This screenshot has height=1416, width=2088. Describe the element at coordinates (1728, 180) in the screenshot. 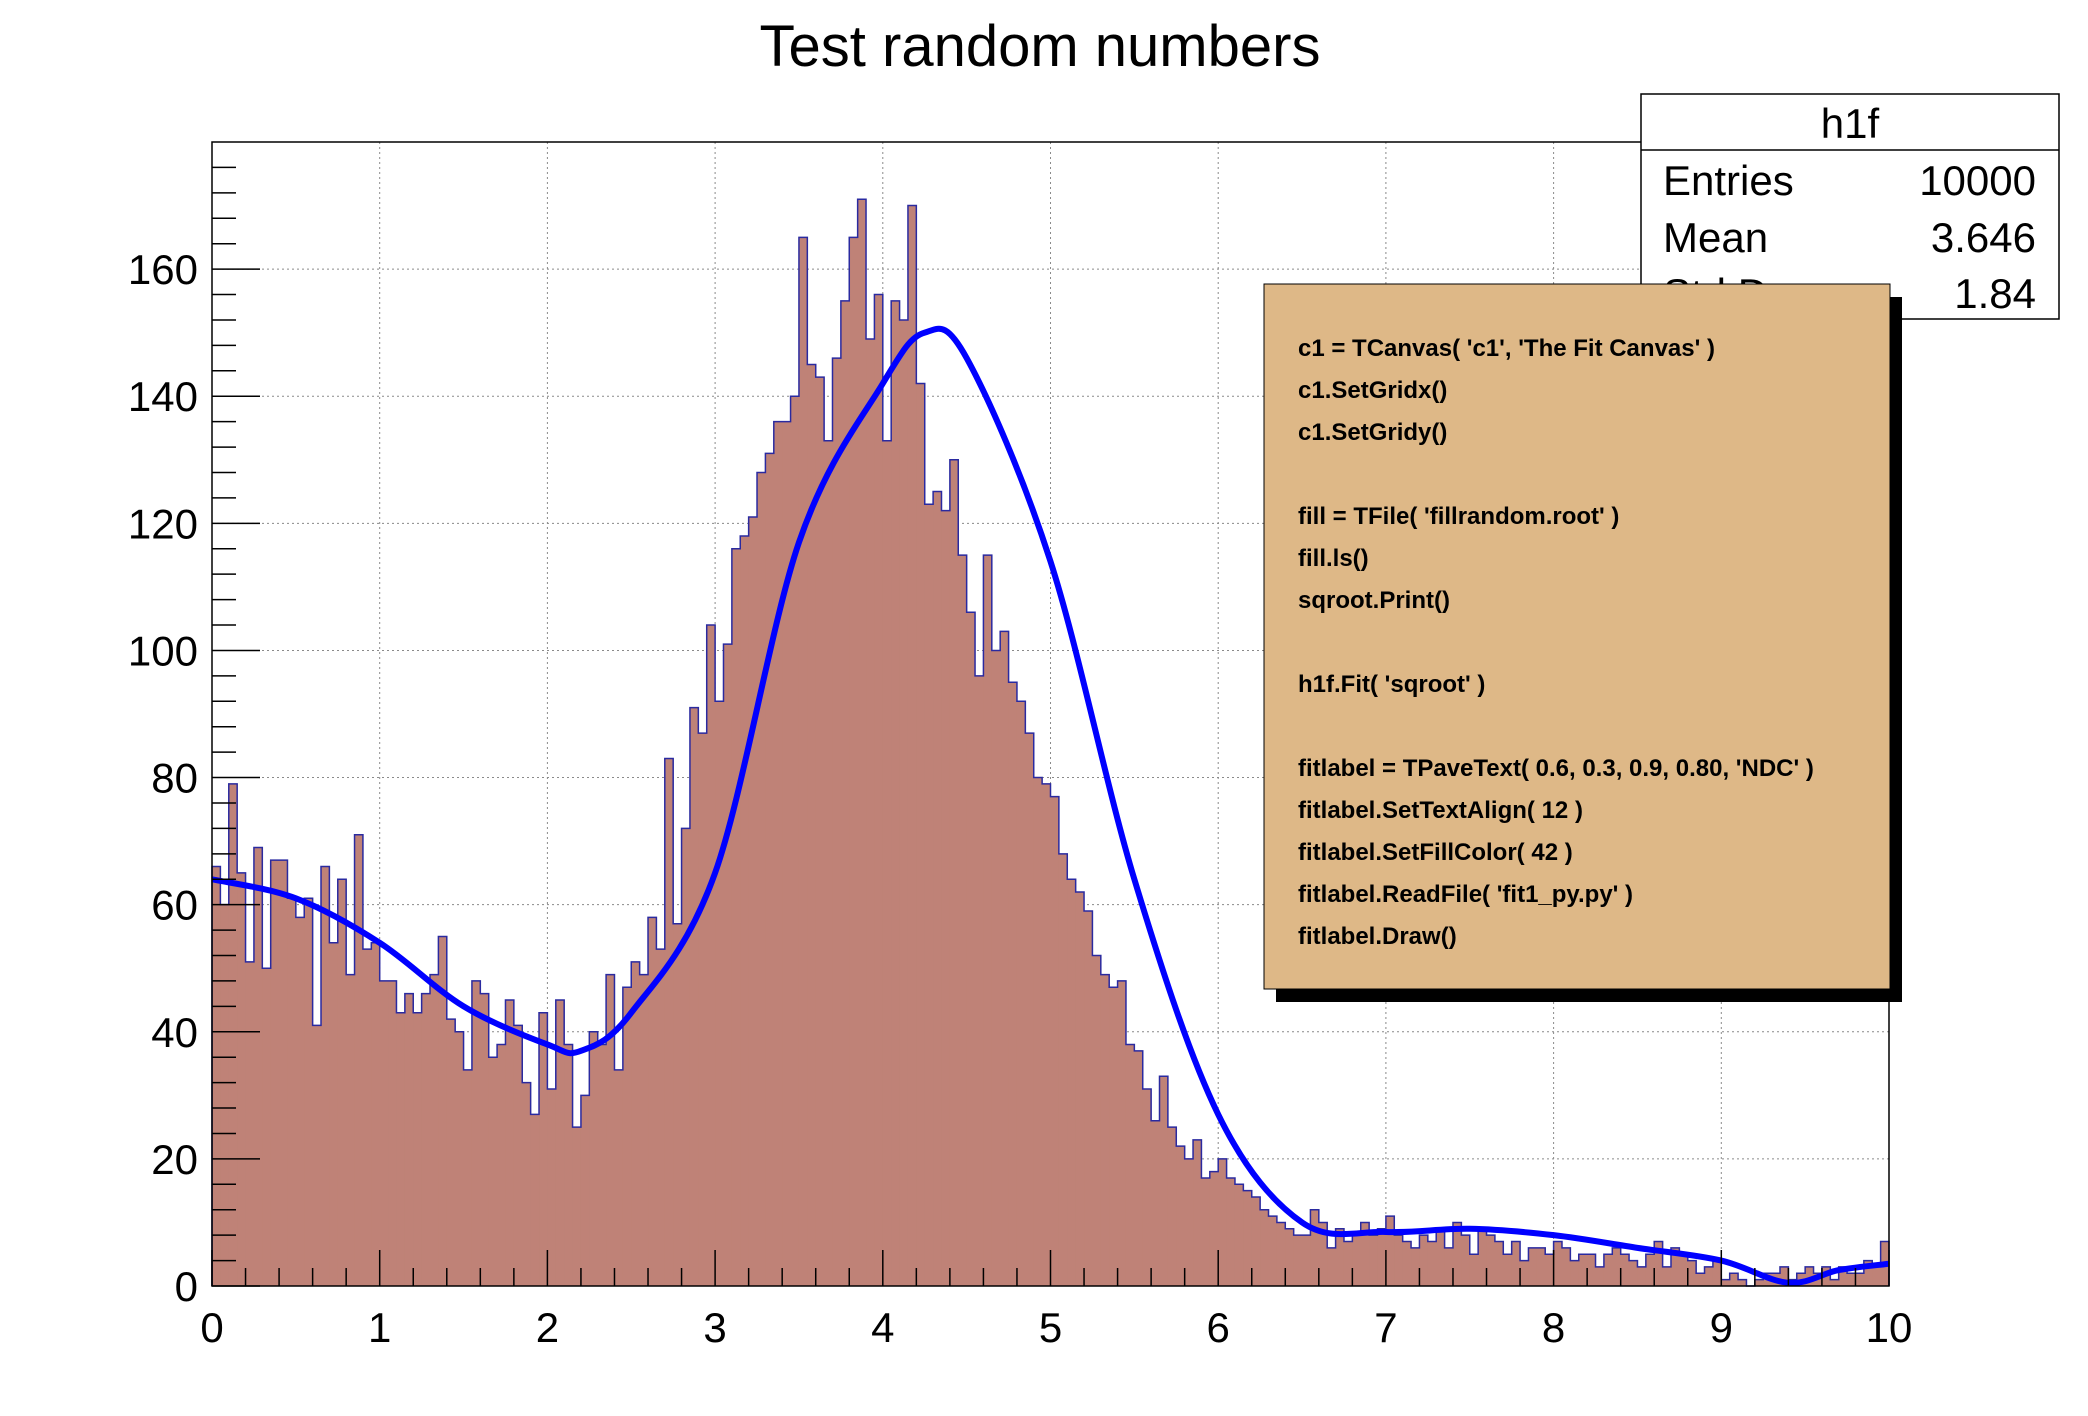

I see `stats-entries-label: Entries` at that location.